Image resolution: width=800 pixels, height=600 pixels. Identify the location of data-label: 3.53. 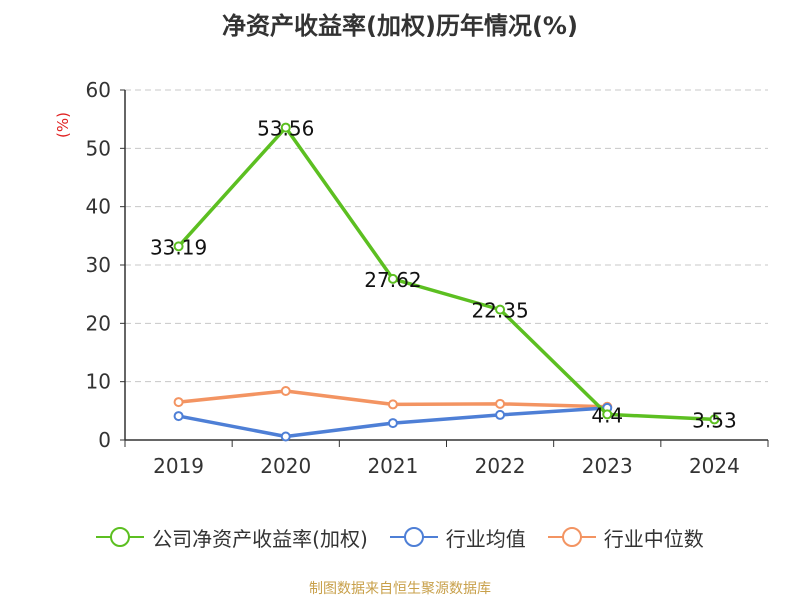
(714, 420).